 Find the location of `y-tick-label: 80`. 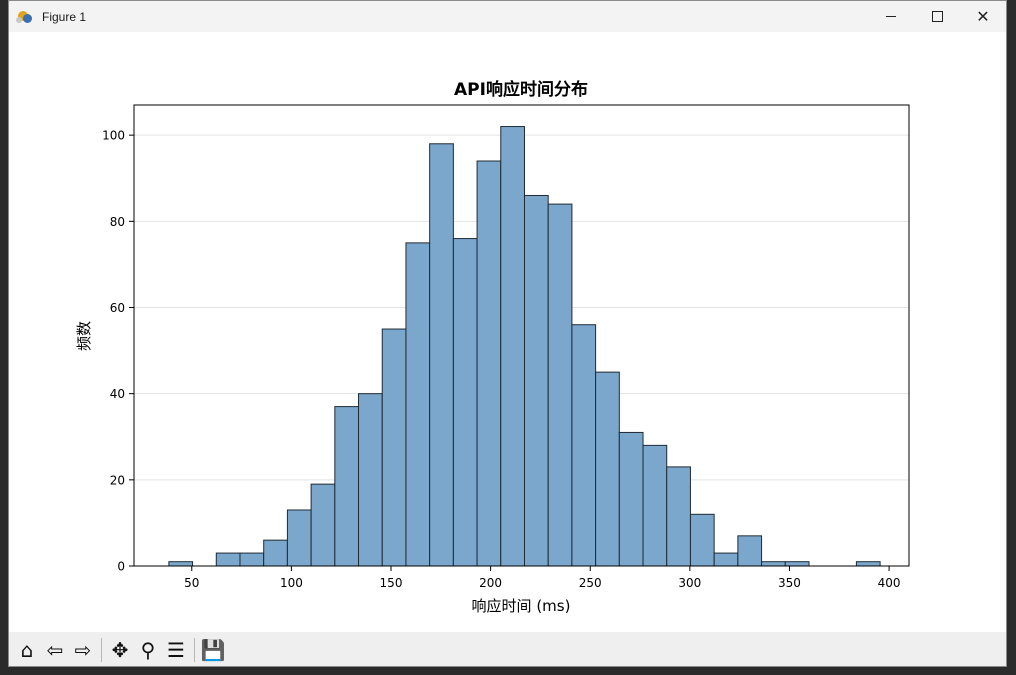

y-tick-label: 80 is located at coordinates (117, 222).